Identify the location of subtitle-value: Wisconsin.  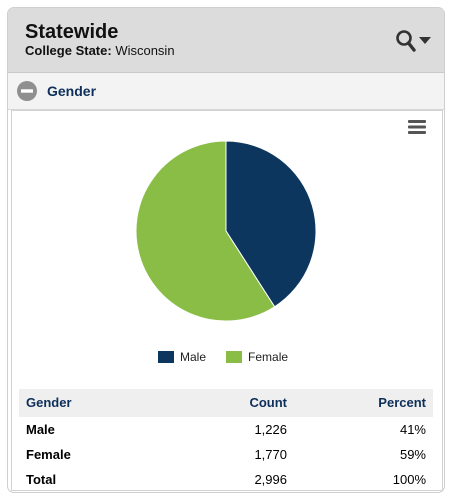
(145, 50).